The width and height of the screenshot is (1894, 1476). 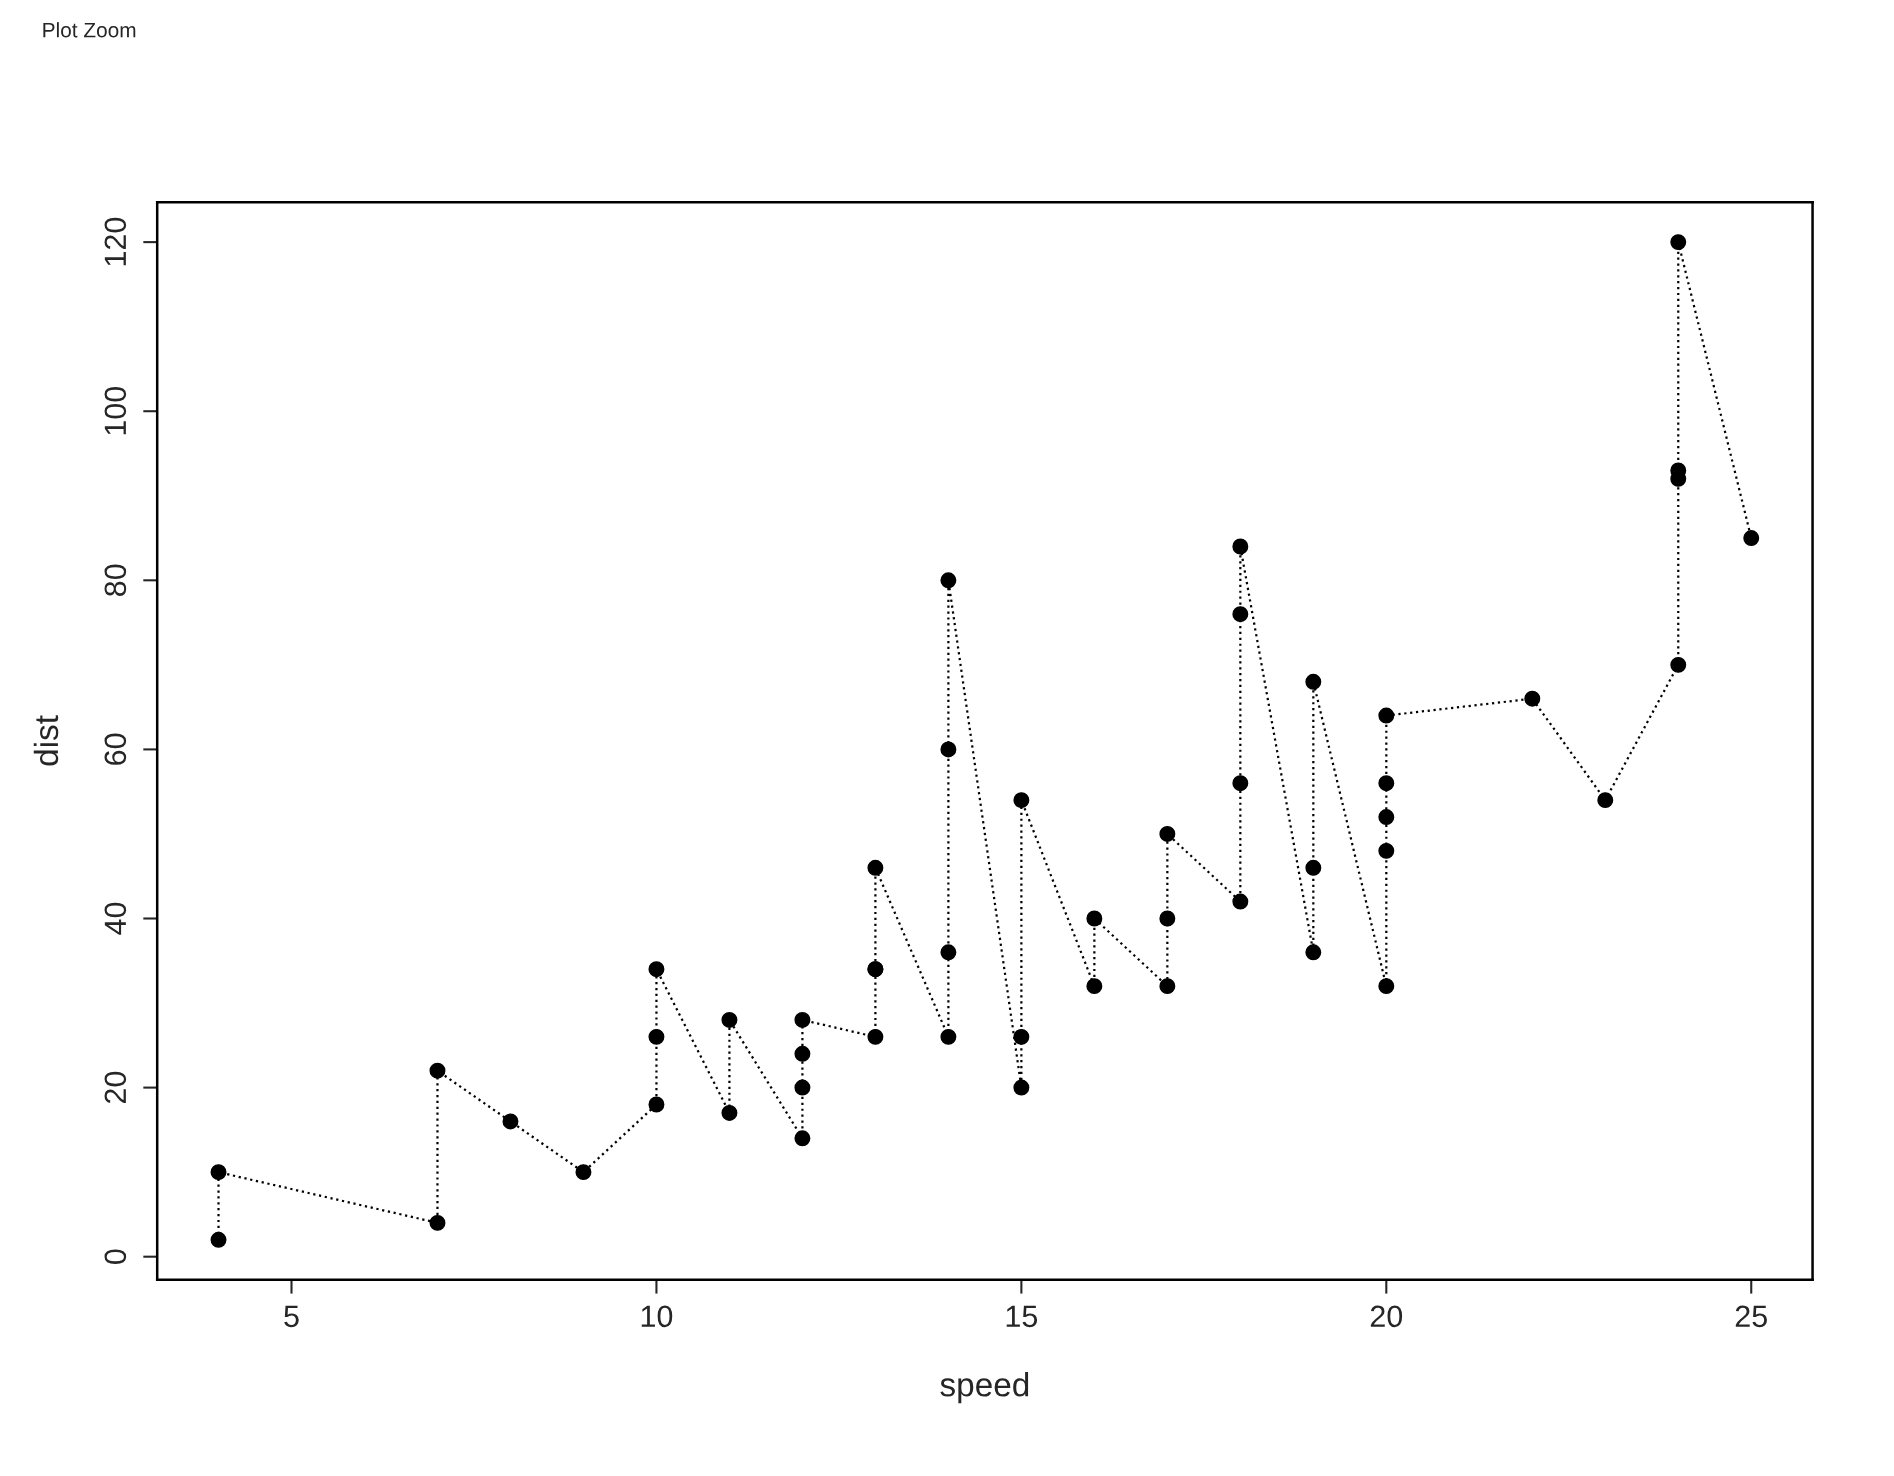 I want to click on y-tick-label: 100, so click(x=115, y=410).